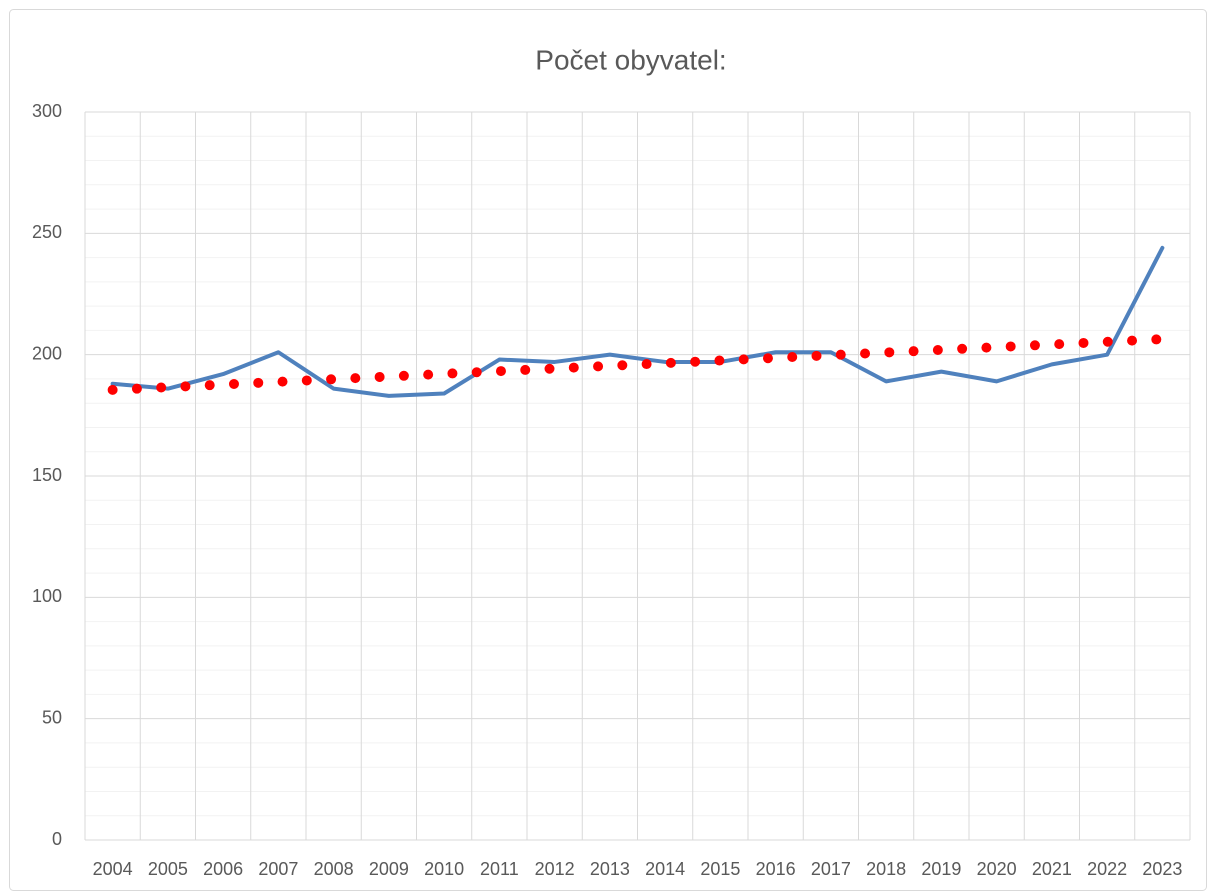 The width and height of the screenshot is (1208, 892). I want to click on y-tick-label: 200, so click(47, 353).